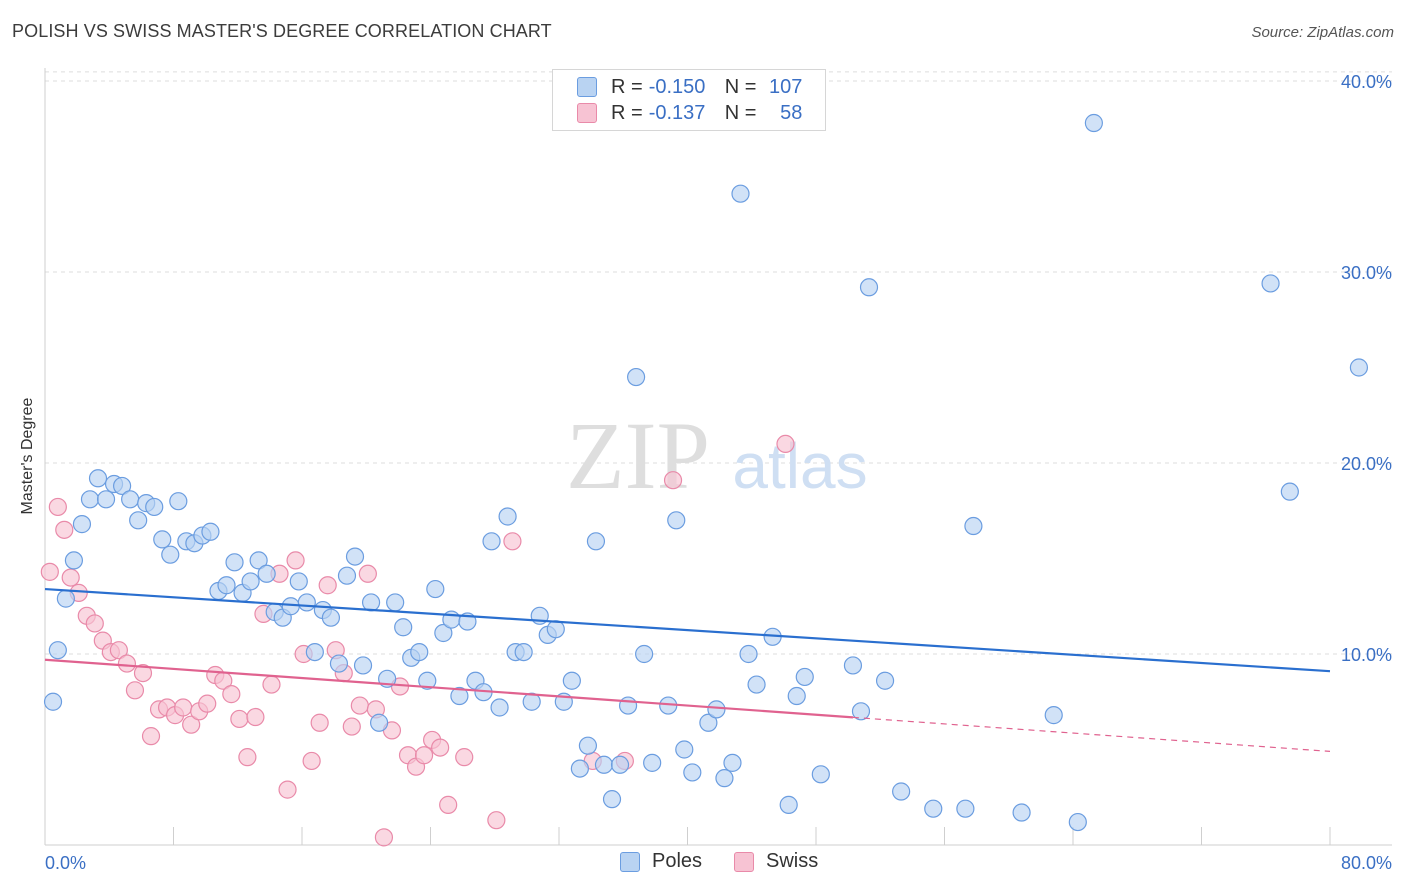 This screenshot has width=1406, height=892. Describe the element at coordinates (677, 112) in the screenshot. I see `r-value: -0.137` at that location.